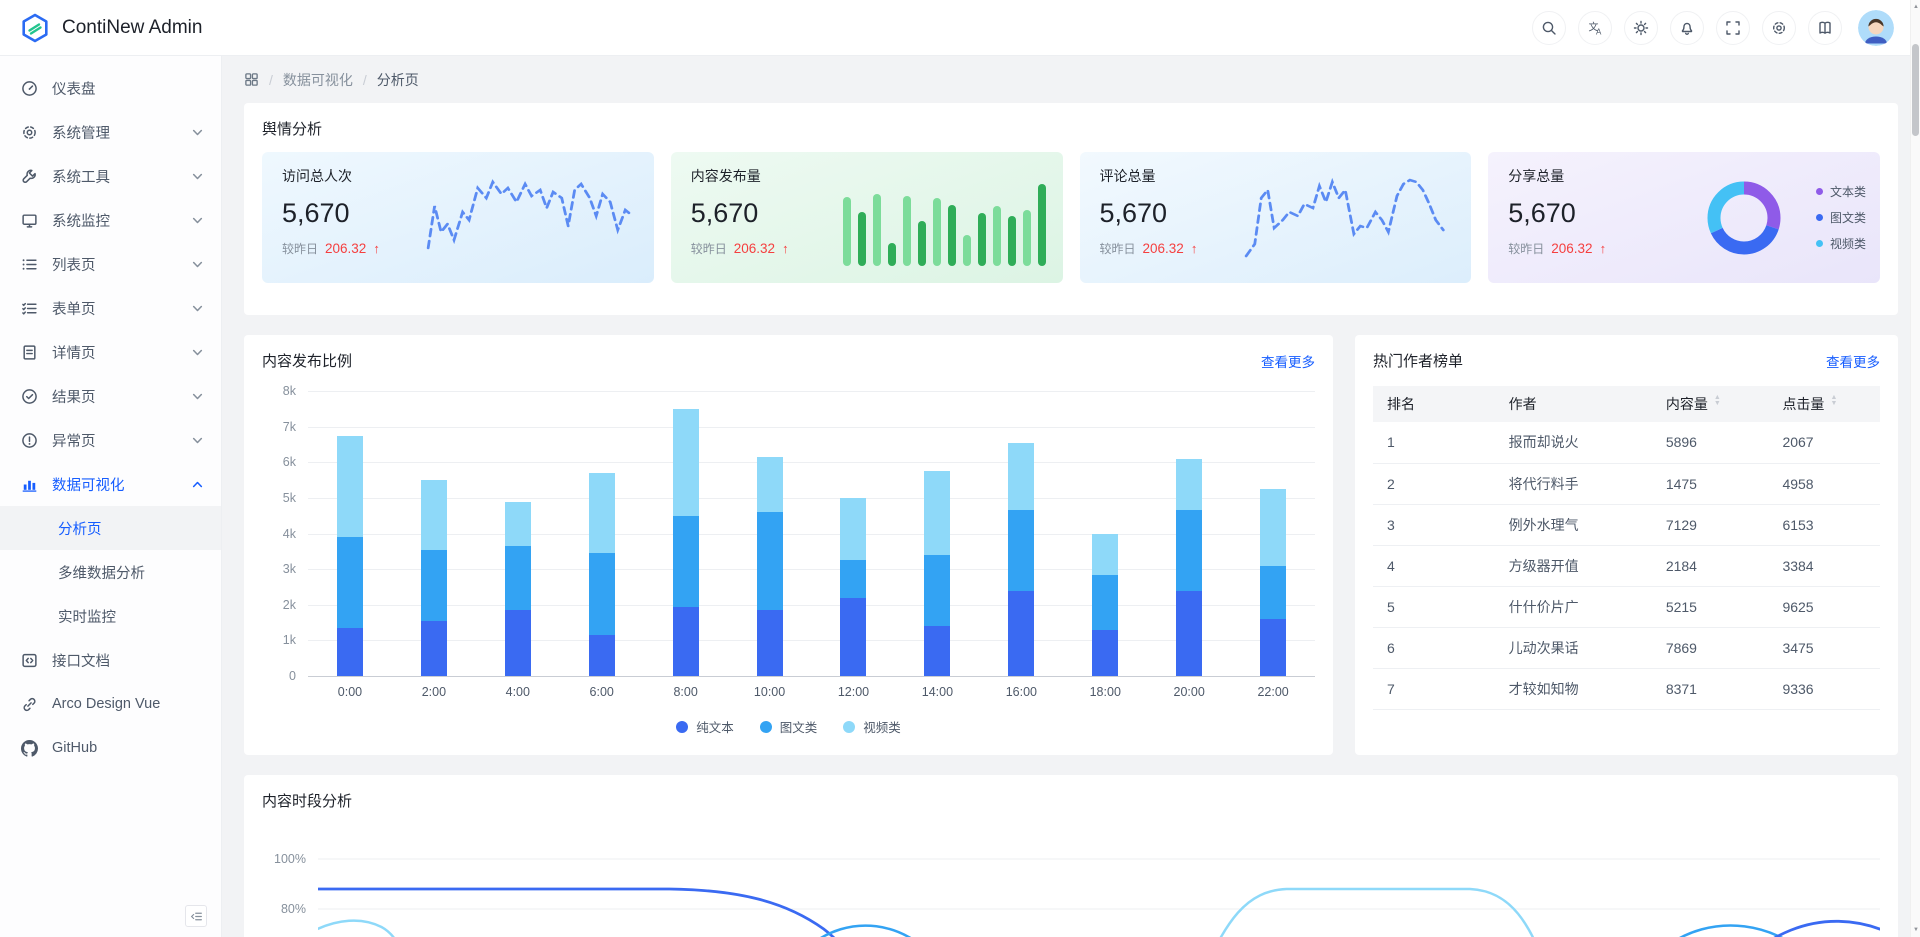 The height and width of the screenshot is (937, 1920). What do you see at coordinates (110, 616) in the screenshot?
I see `sidebar-subitem-9-2: 实时监控` at bounding box center [110, 616].